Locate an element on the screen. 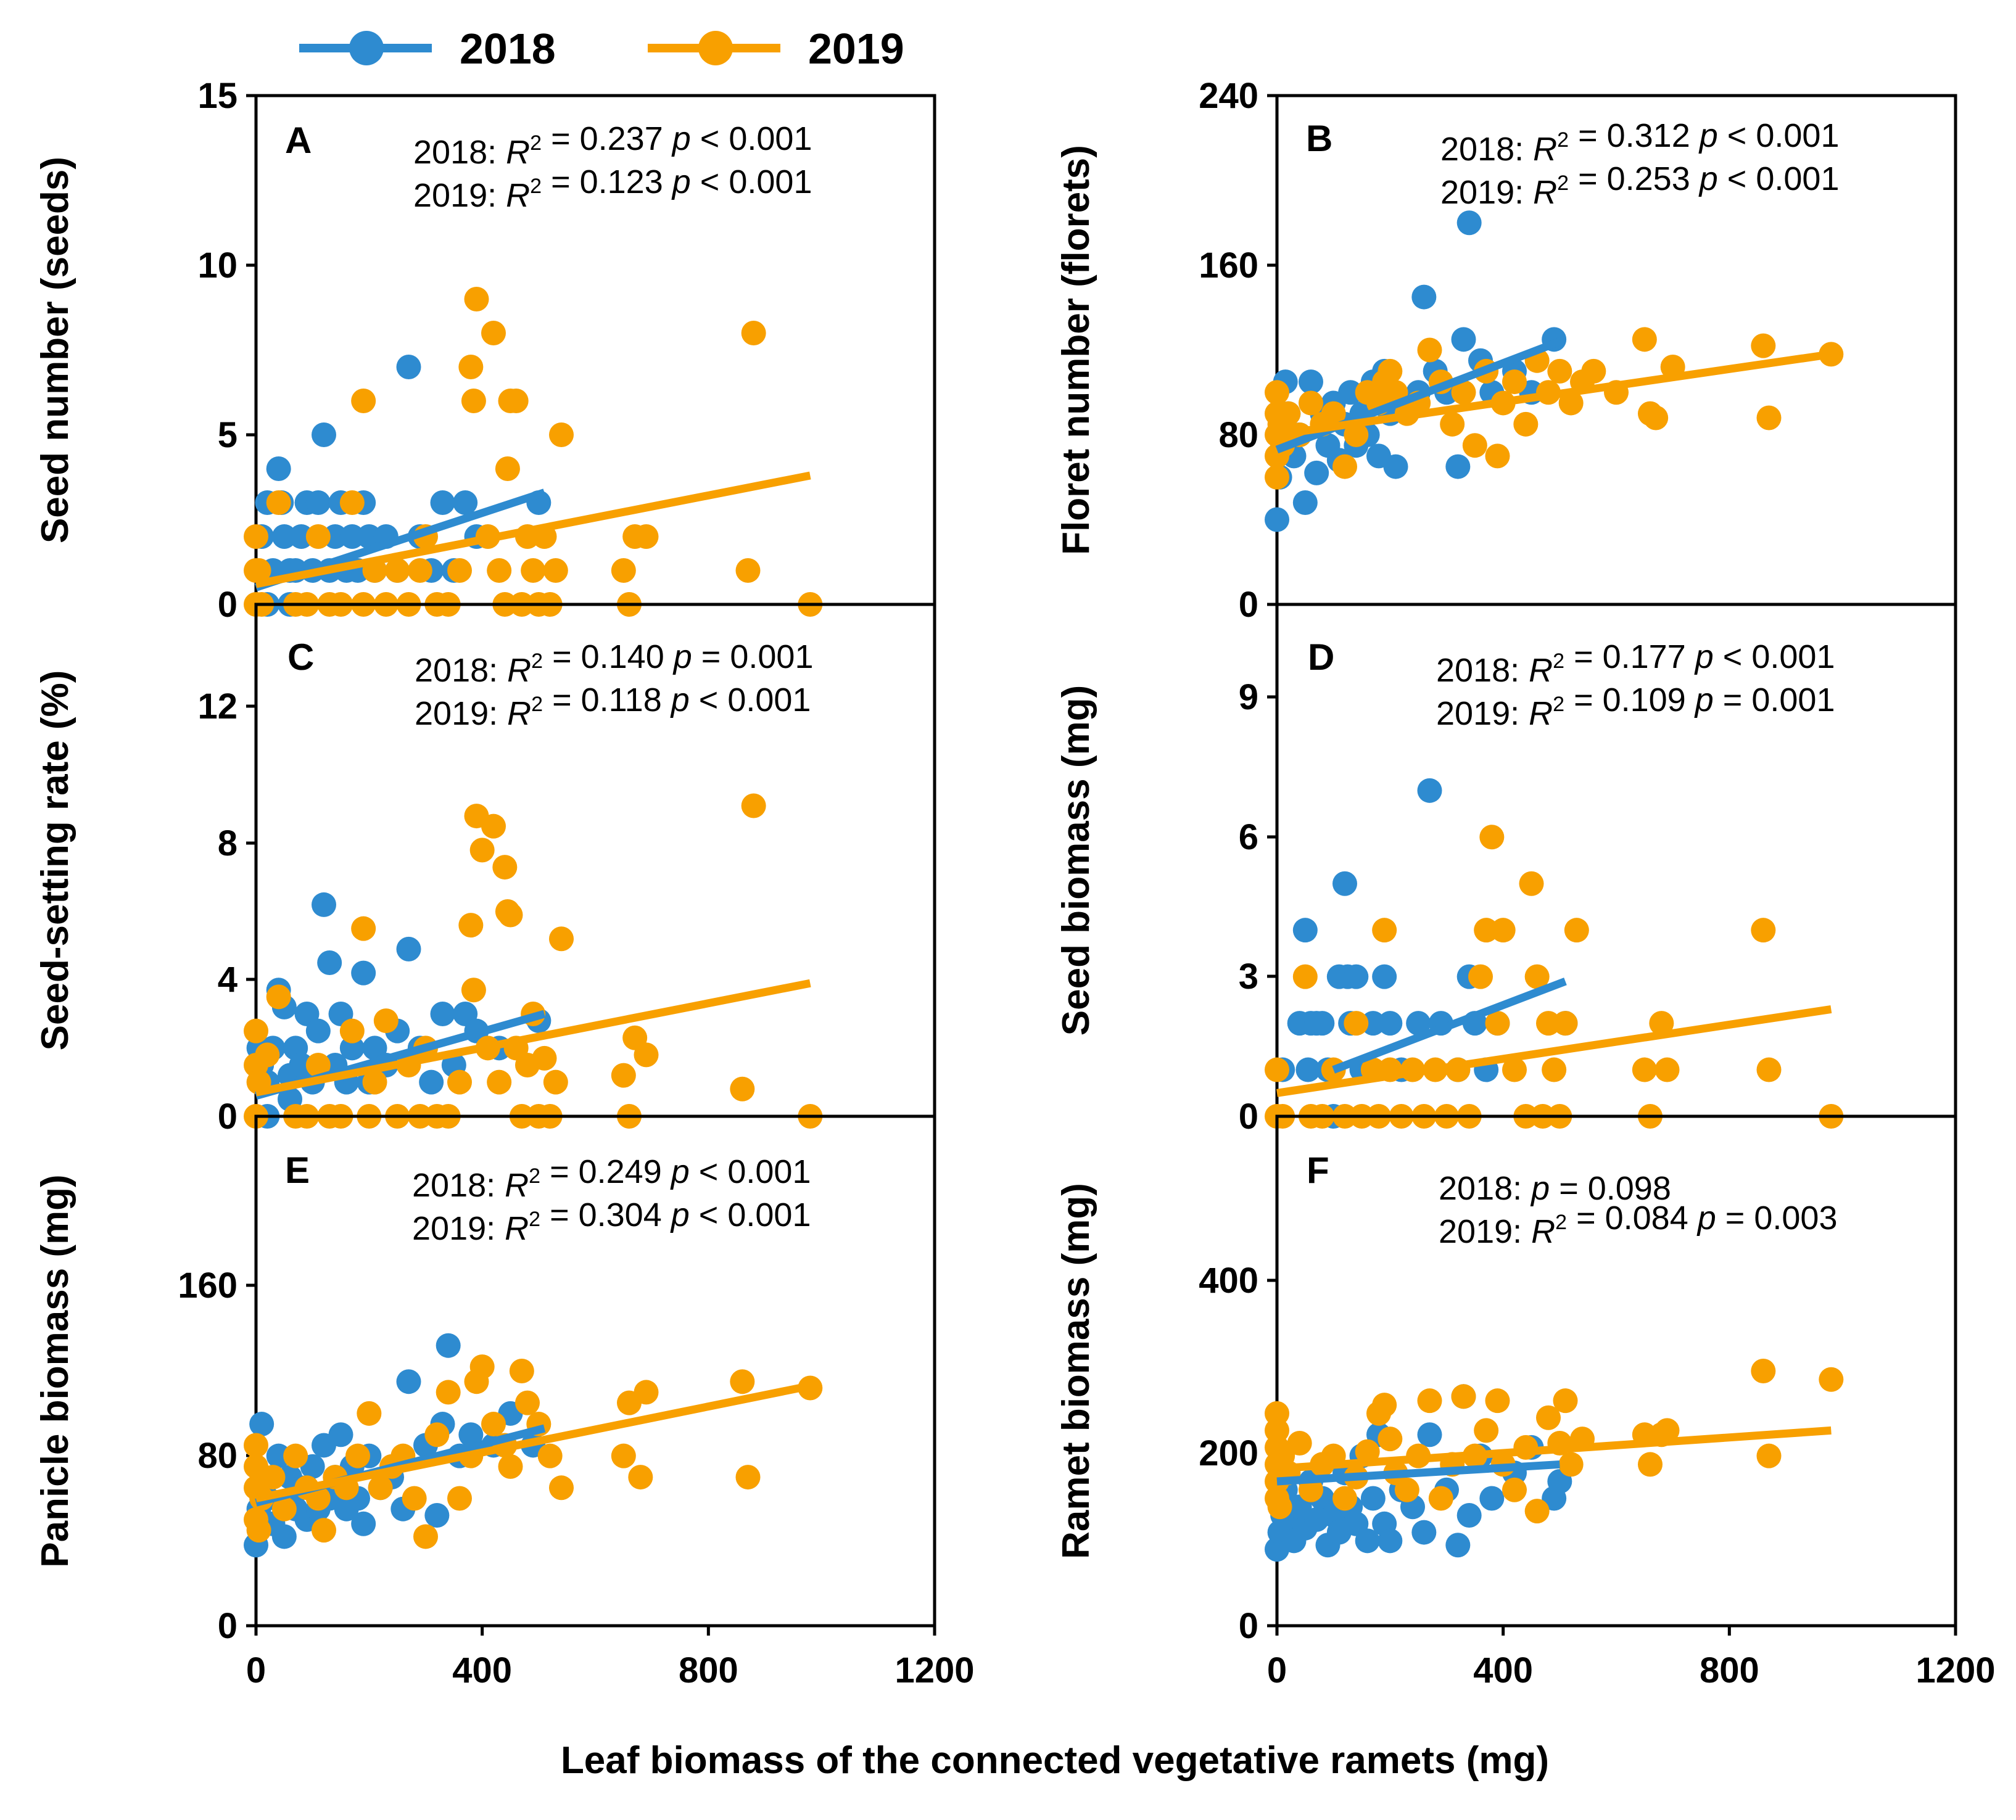 This screenshot has width=2016, height=1820. y-tick-label: 5 is located at coordinates (228, 435).